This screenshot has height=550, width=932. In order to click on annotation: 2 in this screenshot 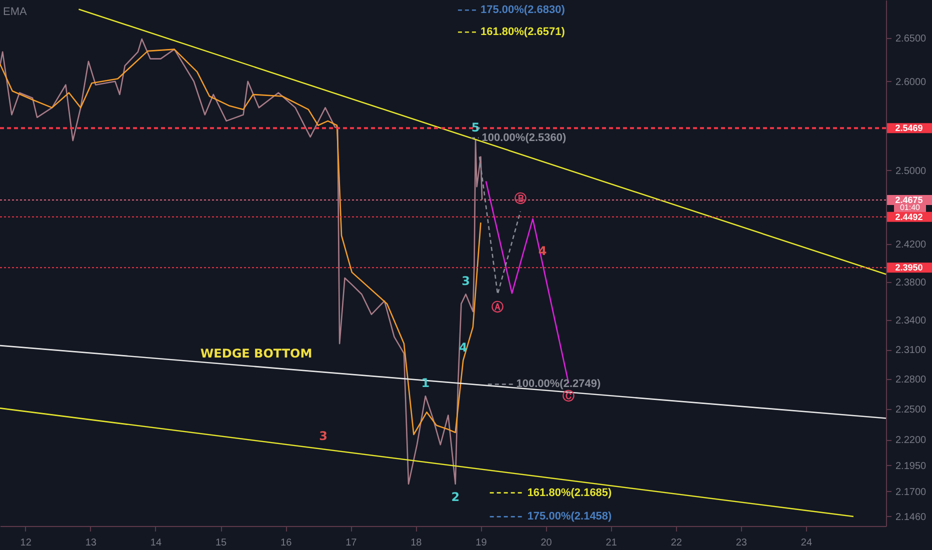, I will do `click(455, 497)`.